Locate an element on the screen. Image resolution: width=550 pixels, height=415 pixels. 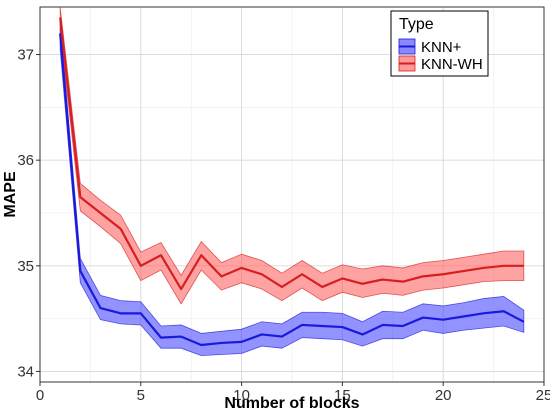
y-axis-ticks: 34 35 36 37 is located at coordinates (28, 213).